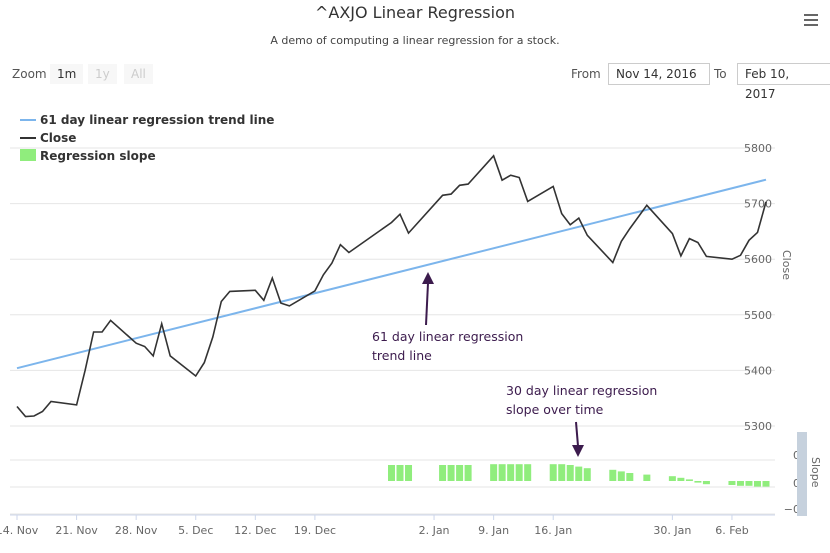  I want to click on slope-annotation-line2: slope over time, so click(555, 409).